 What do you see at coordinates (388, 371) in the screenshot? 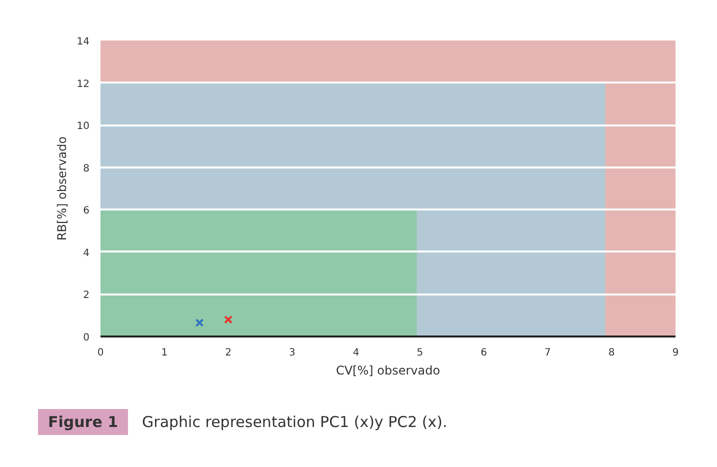
I see `x-axis-title: CV[%] observado` at bounding box center [388, 371].